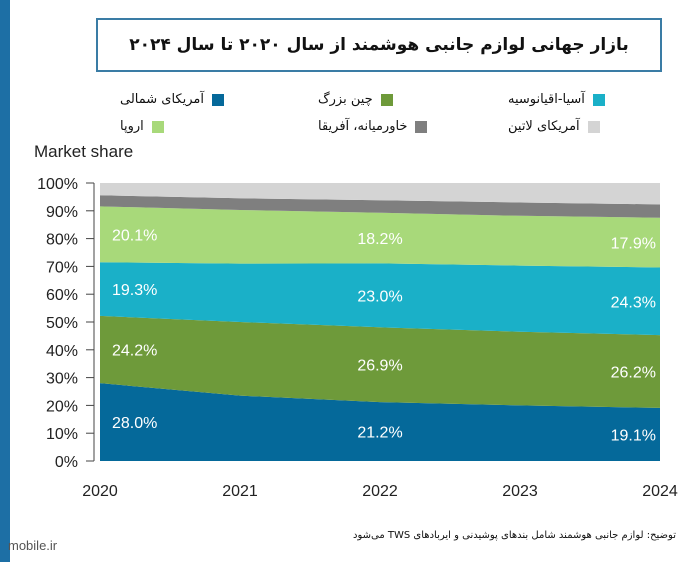 This screenshot has height=562, width=690. I want to click on left-accent-bar, so click(5, 281).